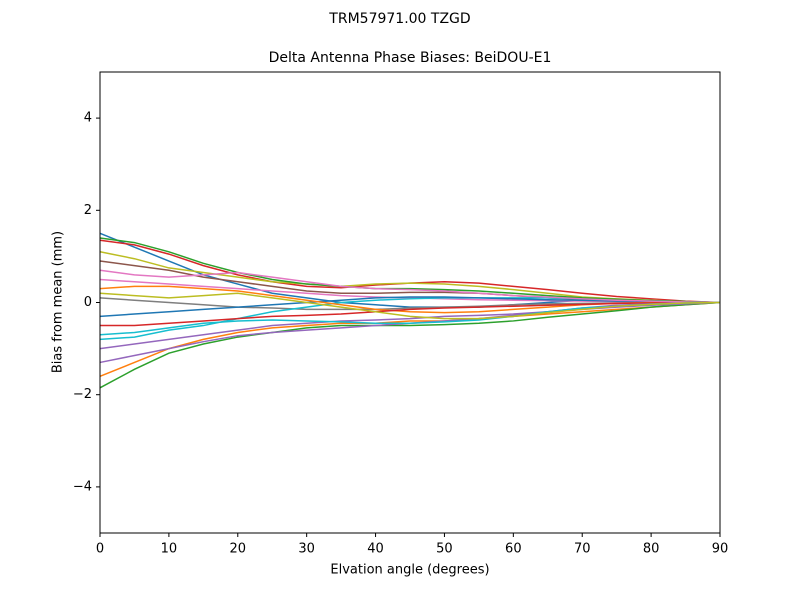 The image size is (800, 600). What do you see at coordinates (582, 549) in the screenshot?
I see `x-tick-label: 70` at bounding box center [582, 549].